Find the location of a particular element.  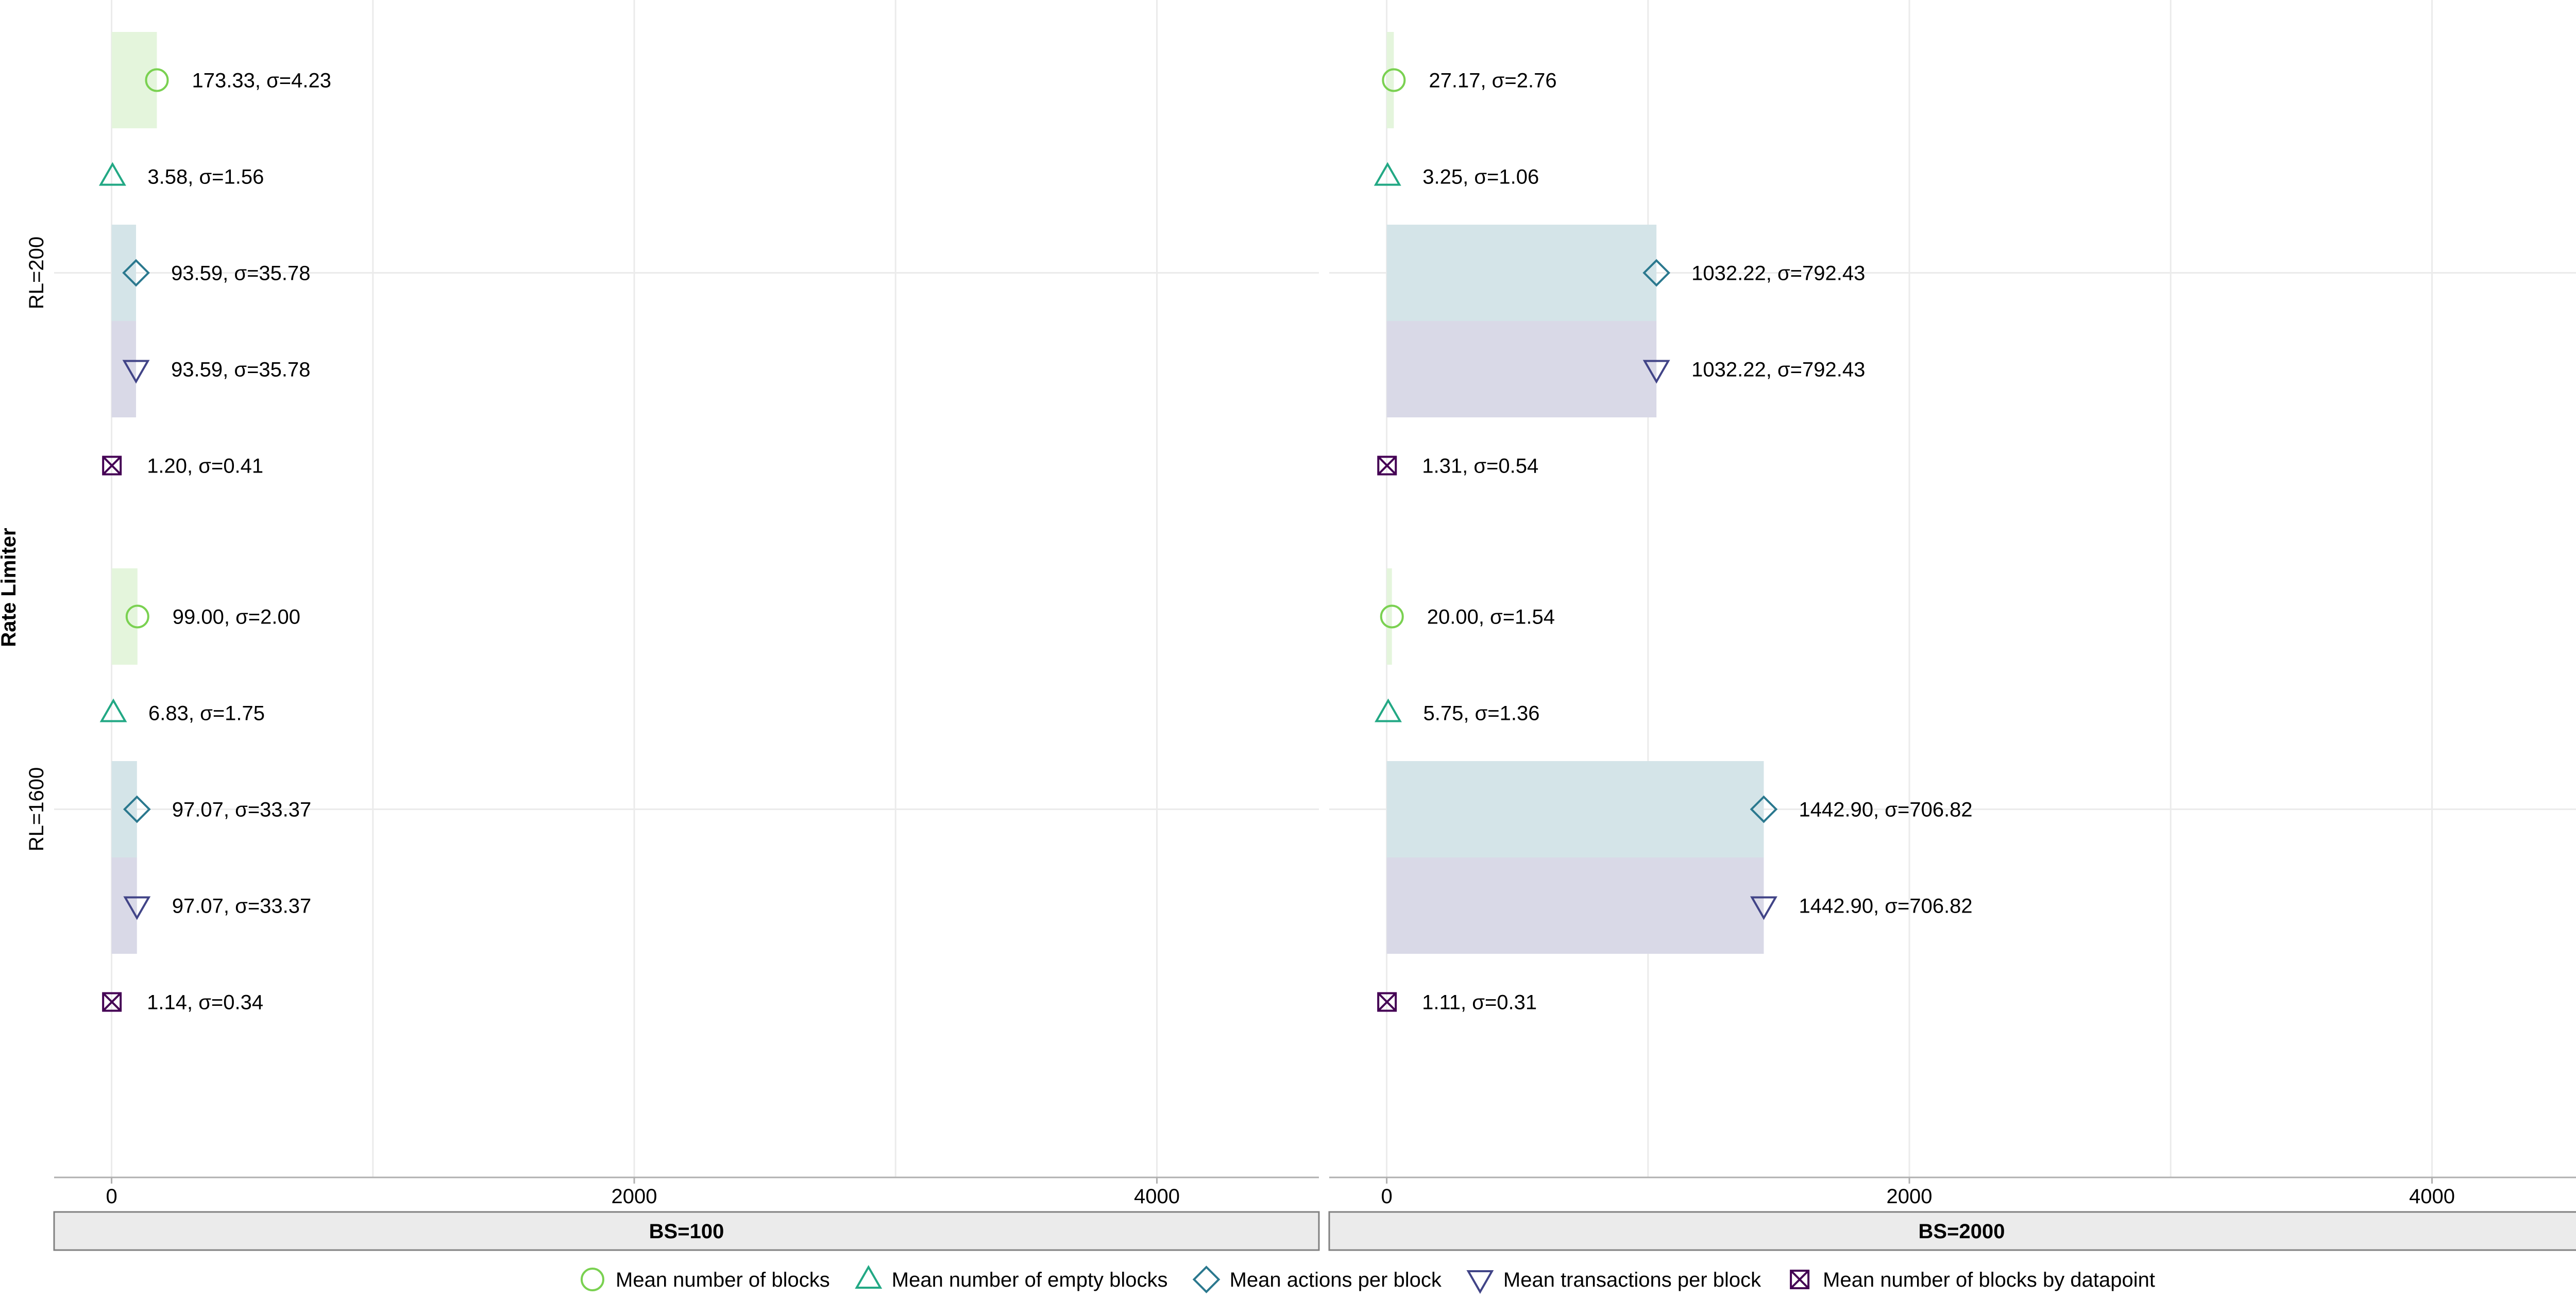

data-label: 1.11, σ=0.31 is located at coordinates (1479, 1002).